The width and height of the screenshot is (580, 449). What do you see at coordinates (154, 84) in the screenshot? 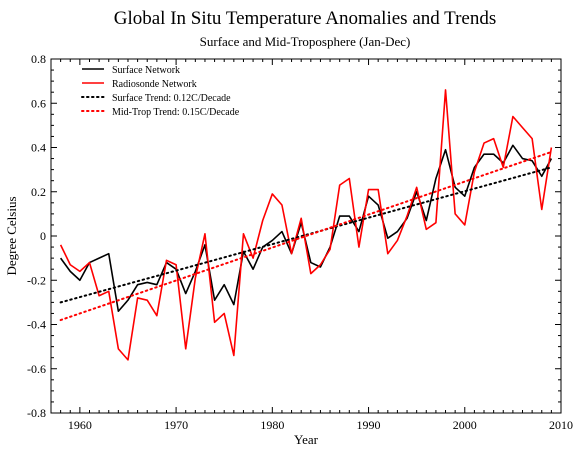
I see `legend-label: Radiosonde Network` at bounding box center [154, 84].